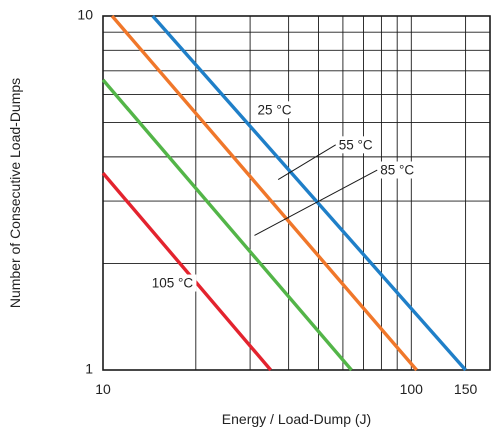  I want to click on y-tick-label-1: 1, so click(89, 369).